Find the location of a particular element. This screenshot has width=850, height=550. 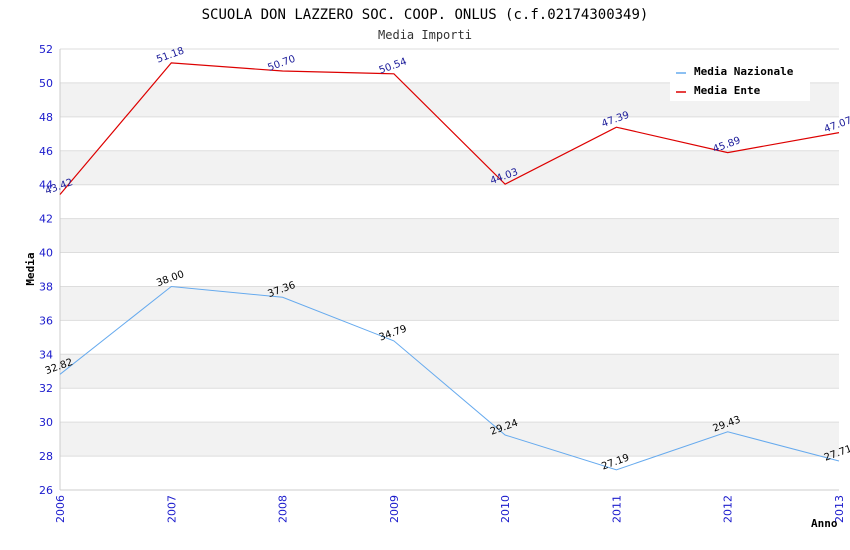

x-axis-label: Anno is located at coordinates (824, 523).